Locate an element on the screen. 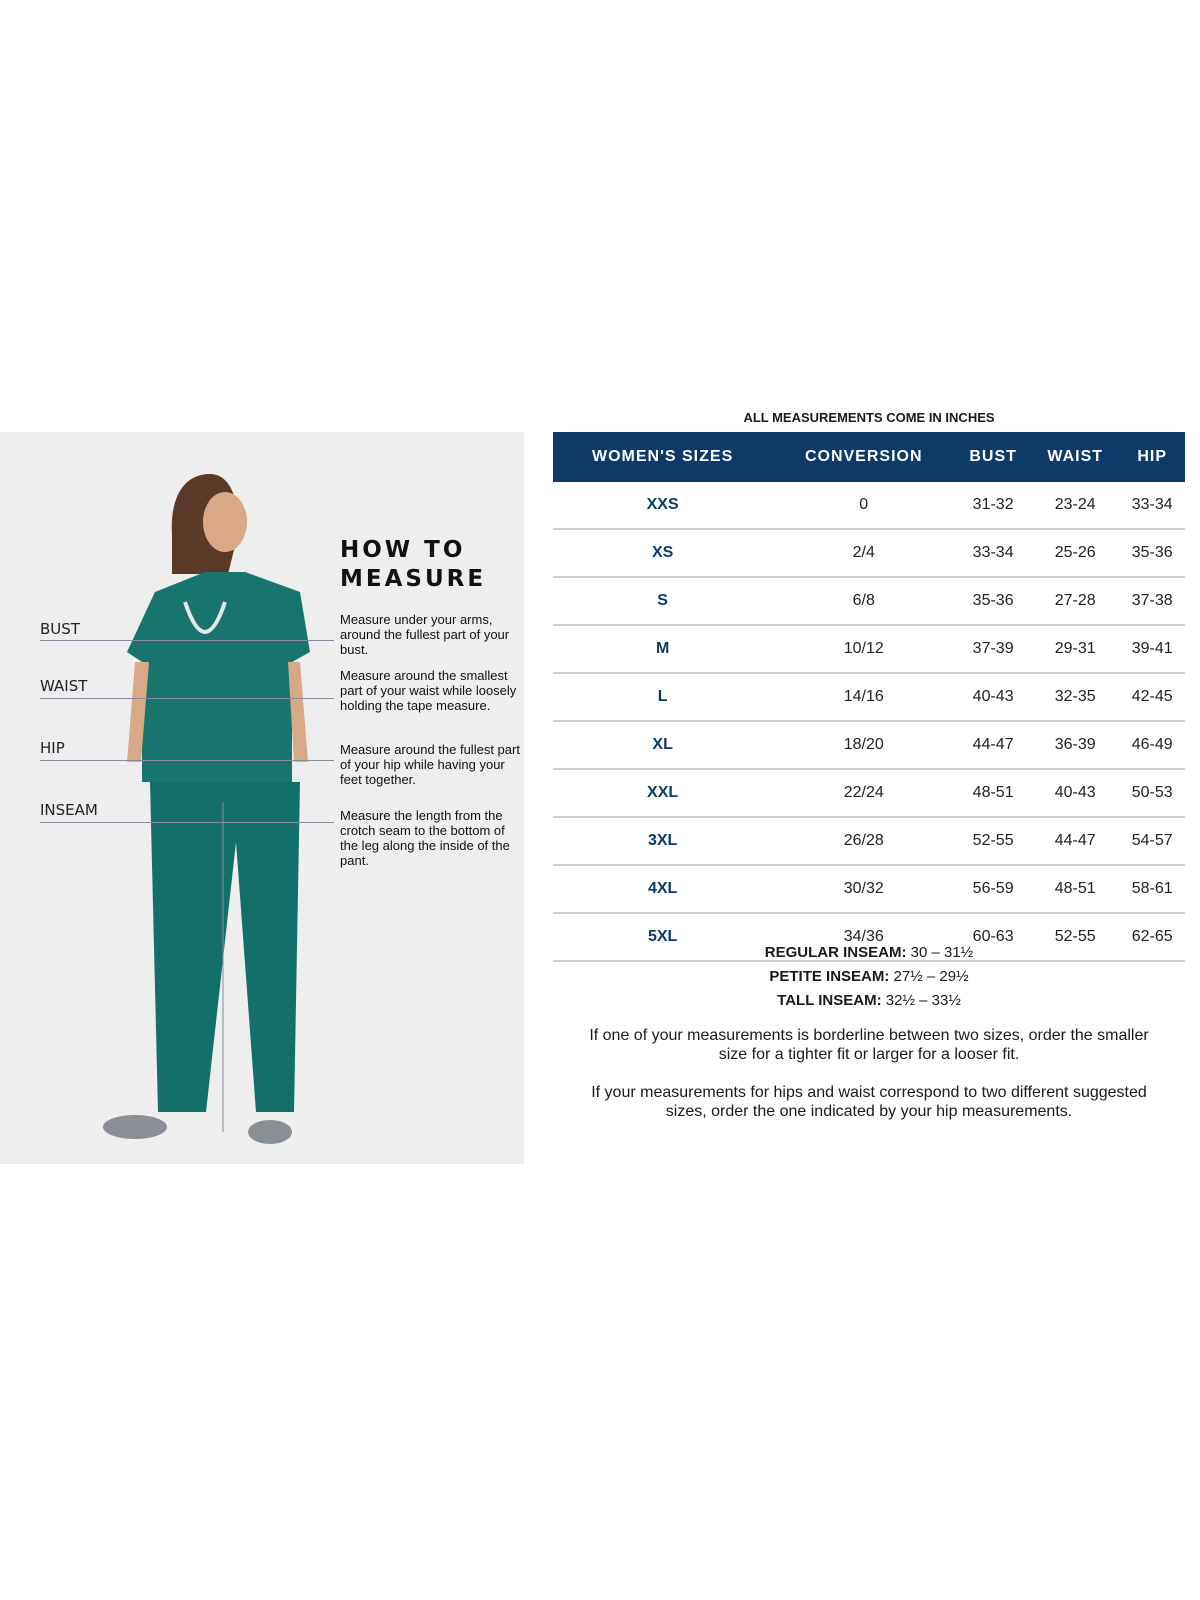 The image size is (1200, 1600). cell-bust: 48-51 is located at coordinates (993, 793).